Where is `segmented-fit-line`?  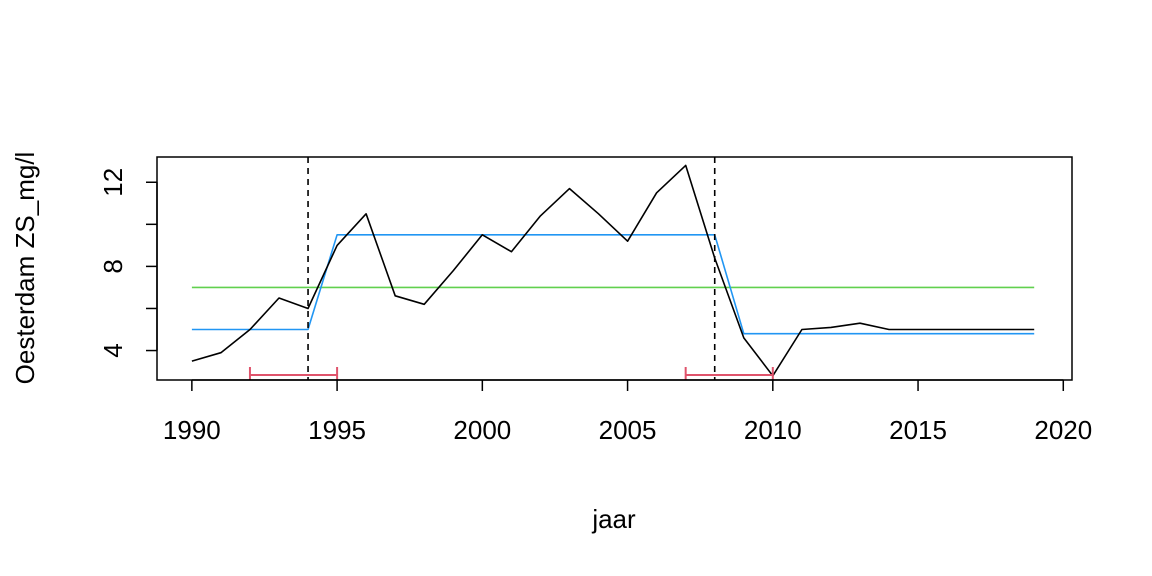 segmented-fit-line is located at coordinates (613, 284).